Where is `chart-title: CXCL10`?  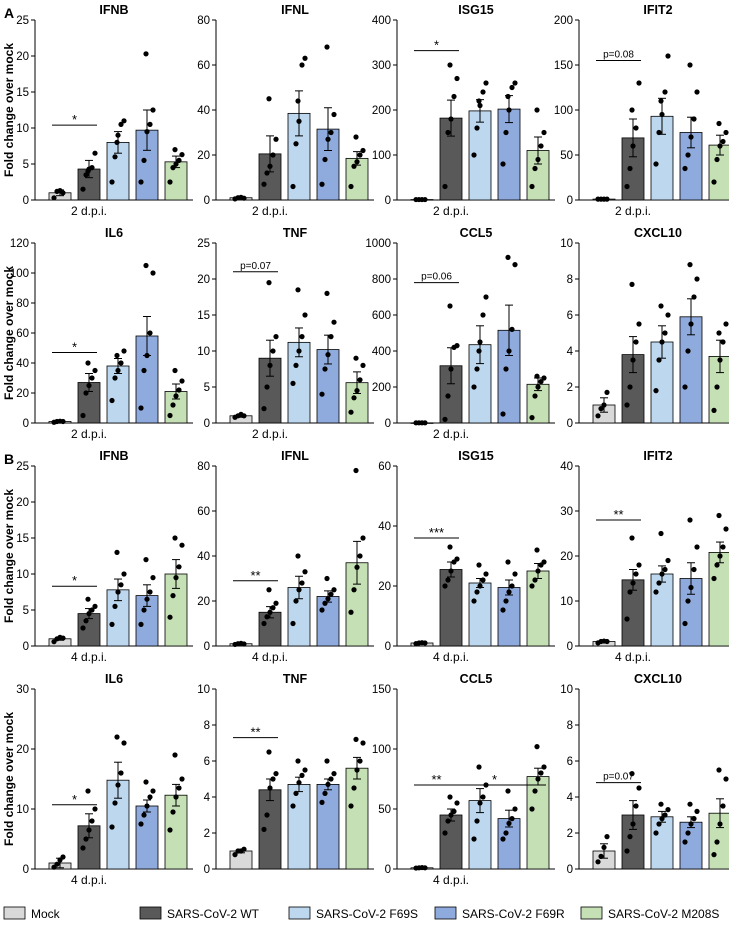 chart-title: CXCL10 is located at coordinates (658, 233).